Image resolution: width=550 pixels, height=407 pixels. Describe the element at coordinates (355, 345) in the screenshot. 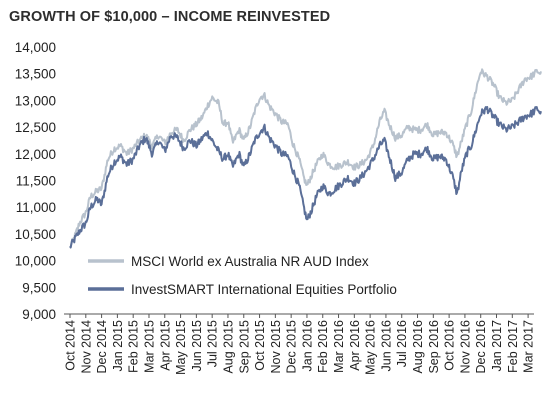

I see `x-tick-label: Apr 2016` at that location.